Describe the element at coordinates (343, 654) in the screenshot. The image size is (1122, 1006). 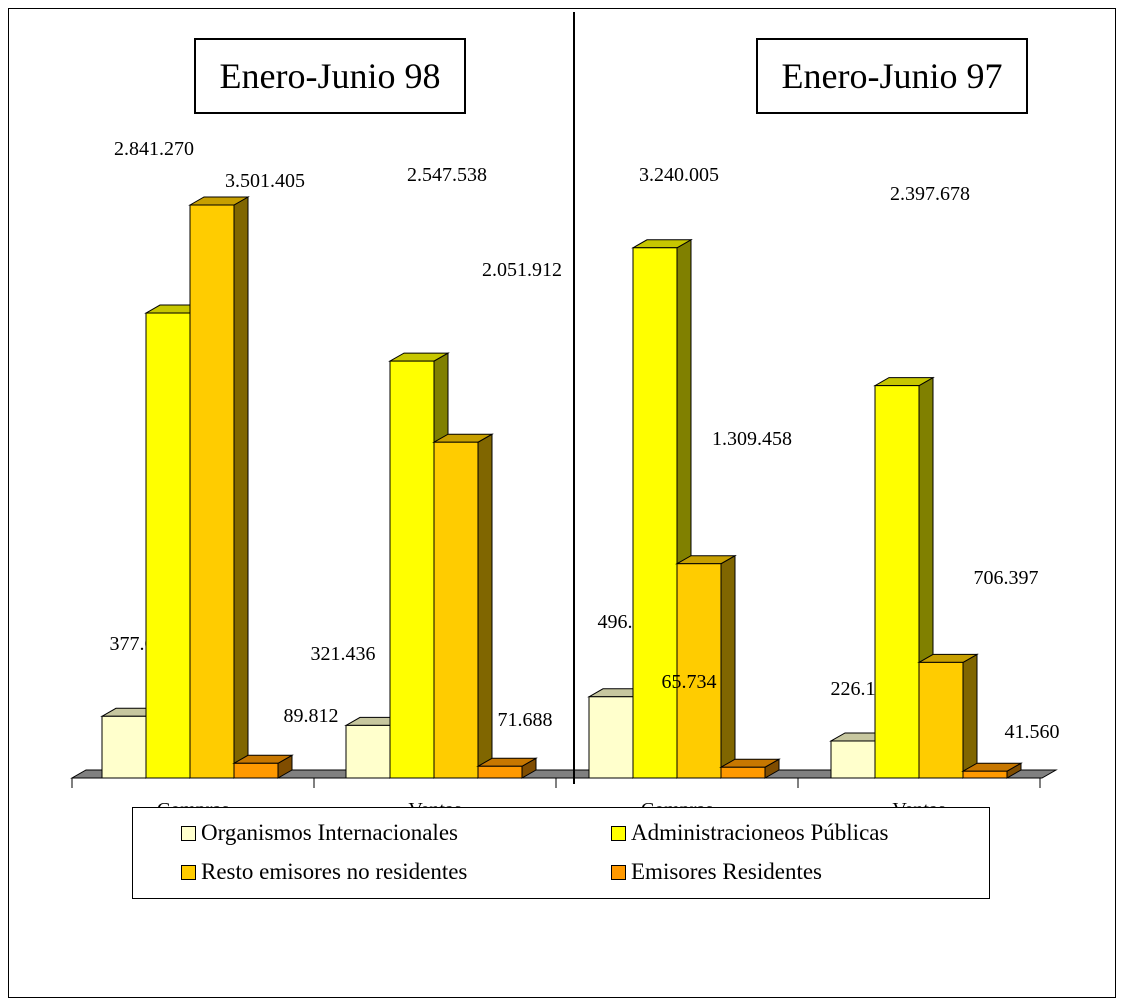
I see `data-label: 321.436` at that location.